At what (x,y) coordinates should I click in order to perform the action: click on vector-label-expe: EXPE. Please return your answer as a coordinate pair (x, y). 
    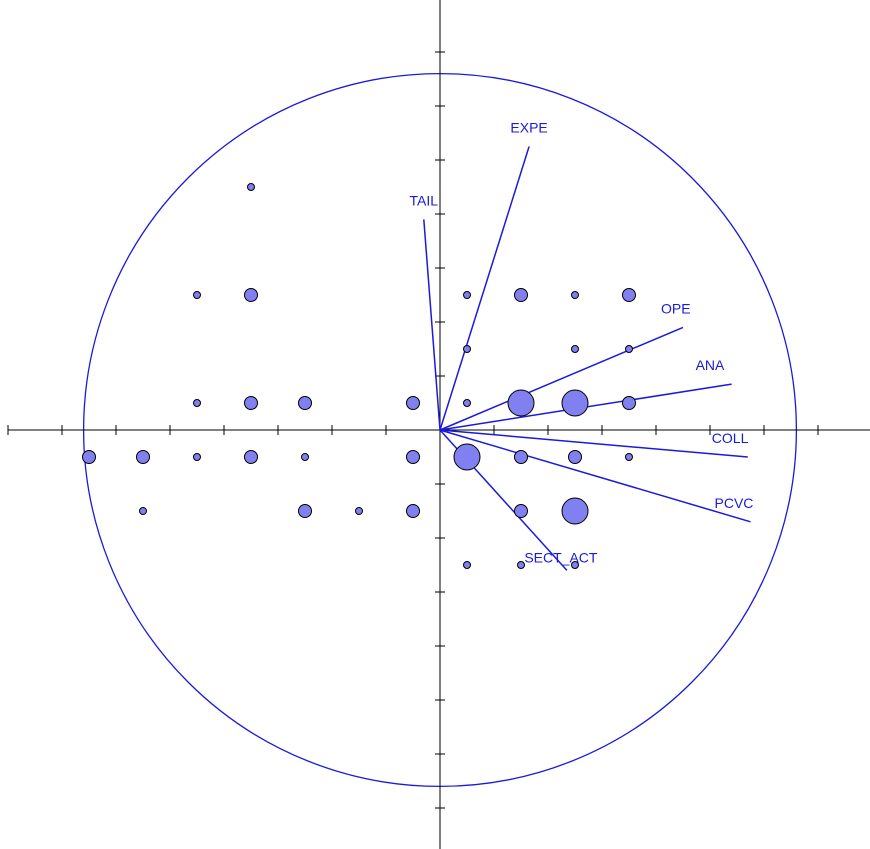
    Looking at the image, I should click on (528, 128).